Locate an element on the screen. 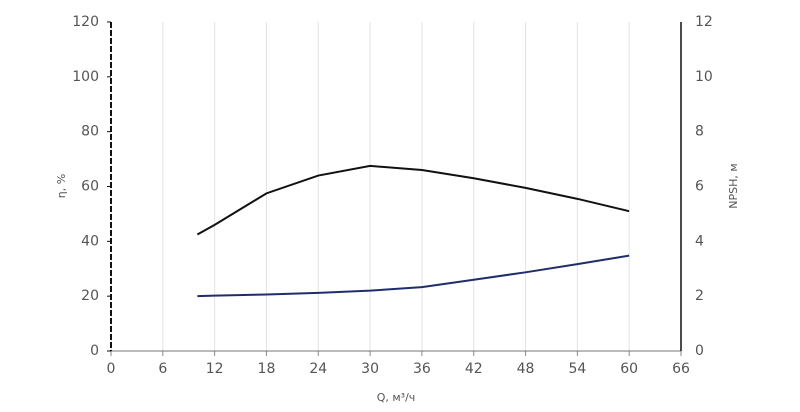 This screenshot has width=800, height=412. x-tick-label: 54 is located at coordinates (577, 369).